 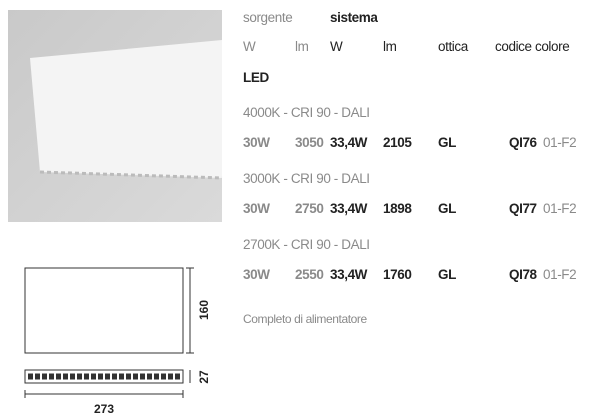 What do you see at coordinates (397, 274) in the screenshot?
I see `spec-cell: 1760` at bounding box center [397, 274].